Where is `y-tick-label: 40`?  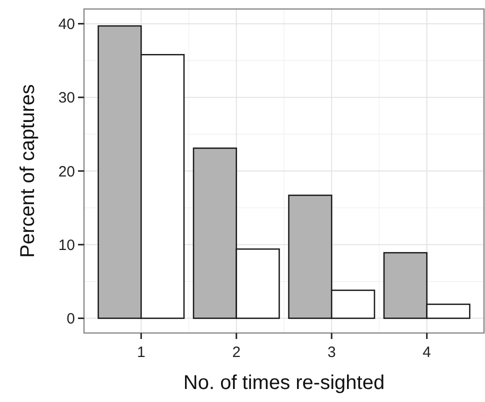 y-tick-label: 40 is located at coordinates (66, 24).